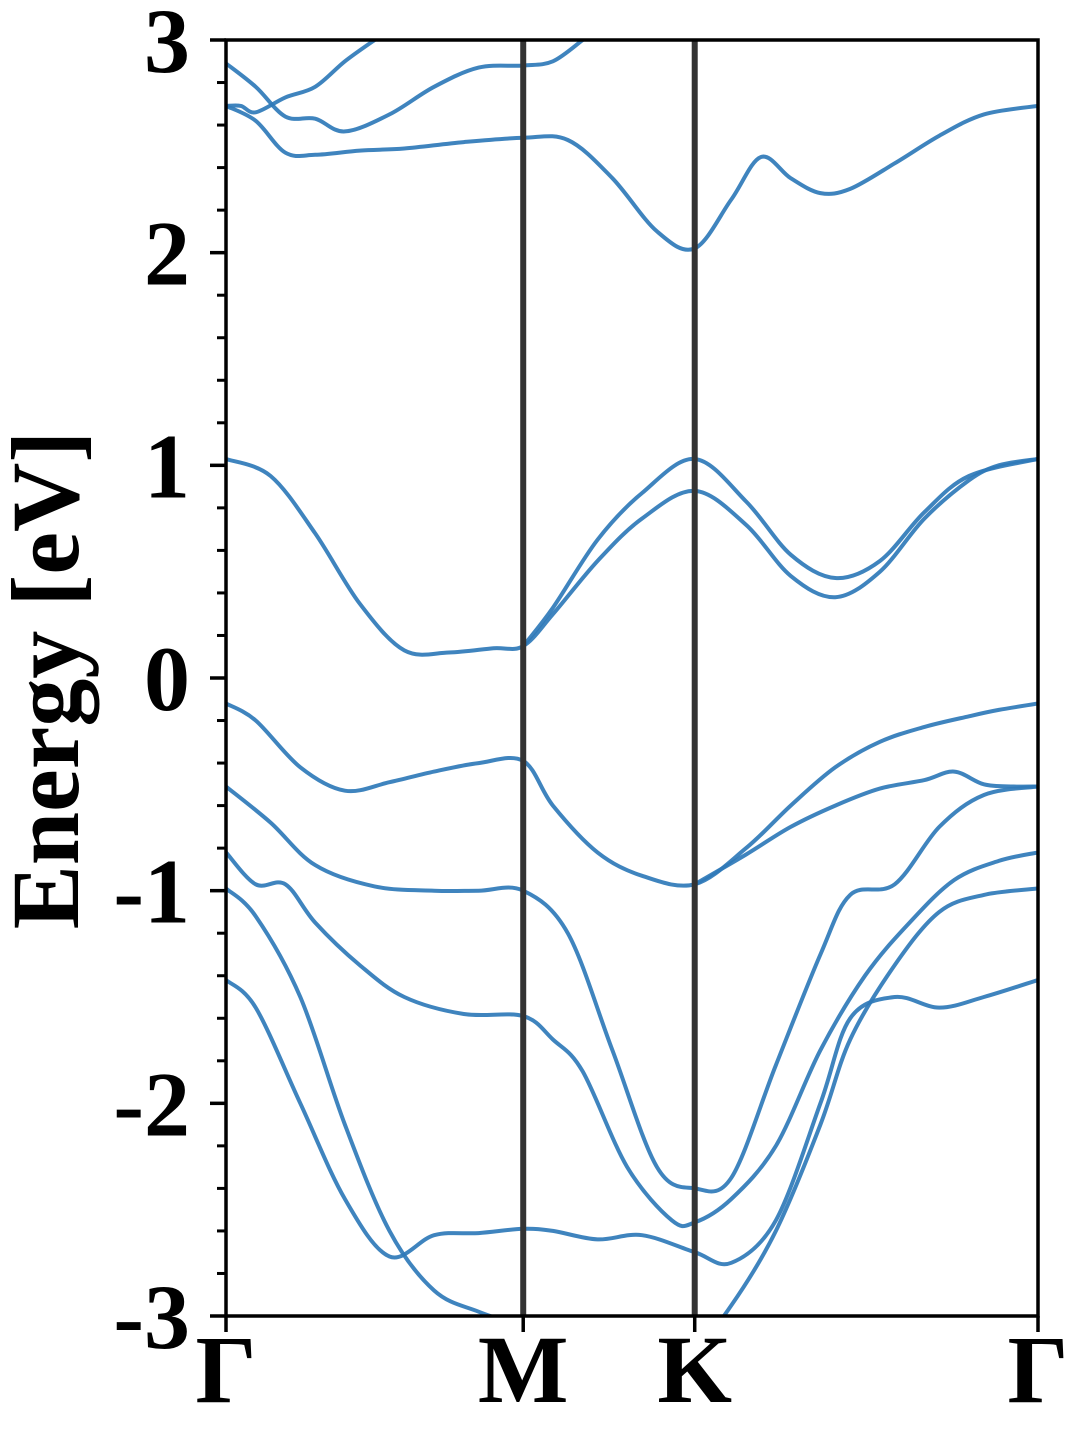 The width and height of the screenshot is (1080, 1440). I want to click on y-tick-label: 3, so click(167, 46).